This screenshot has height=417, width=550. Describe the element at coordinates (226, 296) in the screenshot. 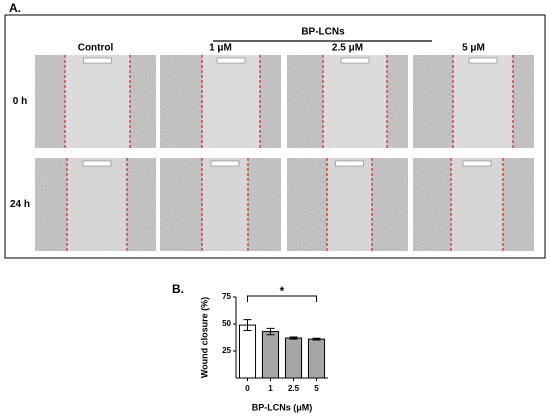

I see `y-tick-label: 75` at that location.